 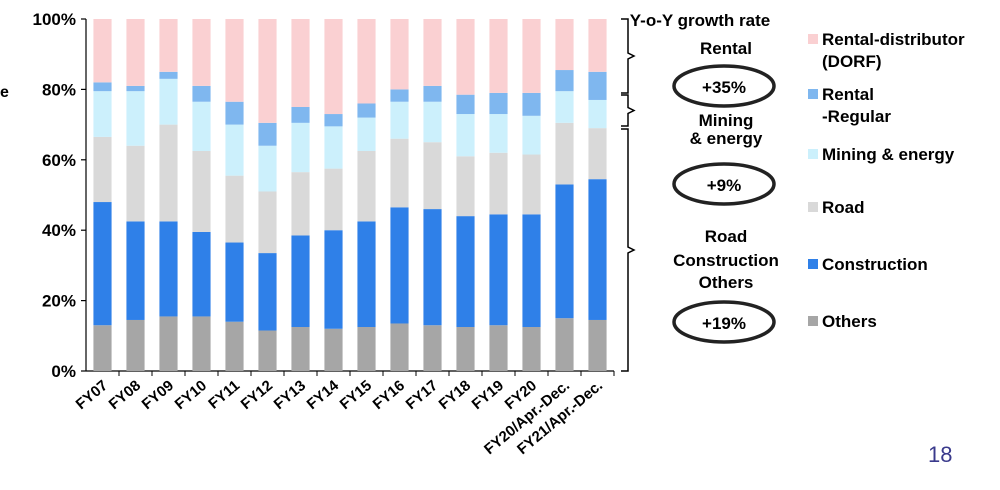 What do you see at coordinates (92, 395) in the screenshot?
I see `x-tick-label: FY07` at bounding box center [92, 395].